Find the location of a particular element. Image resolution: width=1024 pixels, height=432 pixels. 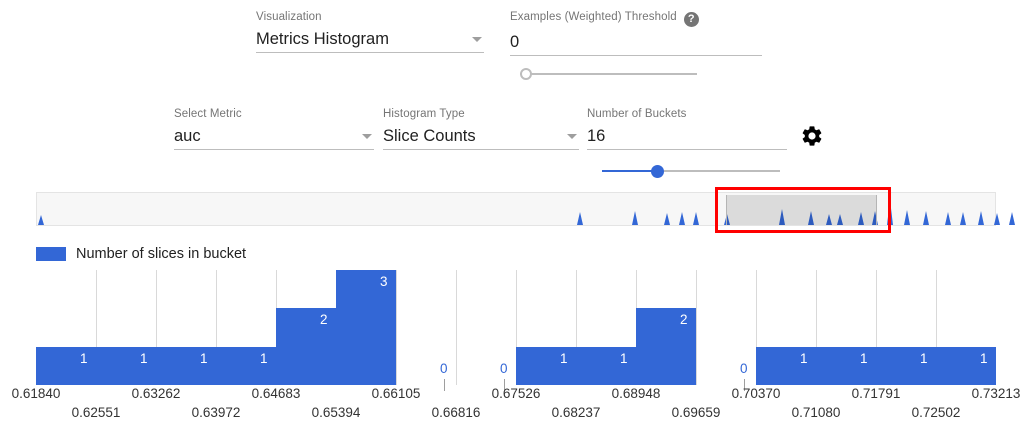

threshold-input: 0 is located at coordinates (636, 42).